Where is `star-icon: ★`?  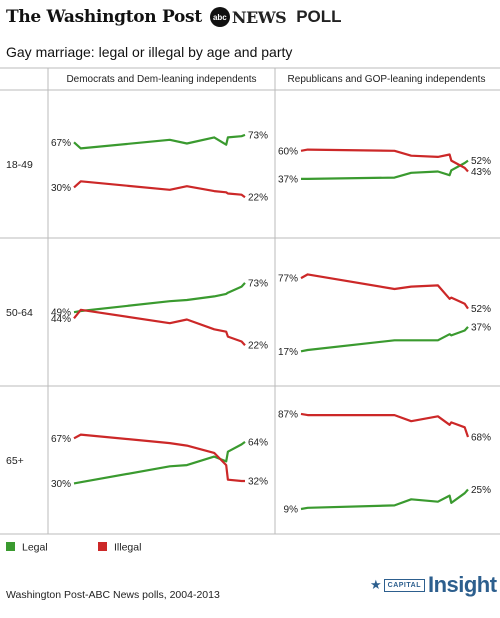 star-icon: ★ is located at coordinates (376, 584).